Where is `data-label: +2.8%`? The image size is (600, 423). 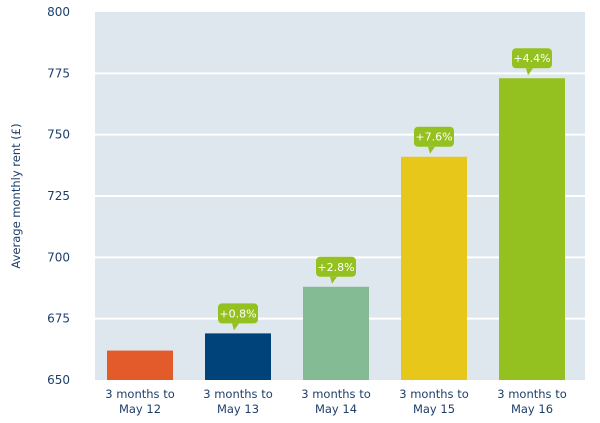
data-label: +2.8% is located at coordinates (335, 267).